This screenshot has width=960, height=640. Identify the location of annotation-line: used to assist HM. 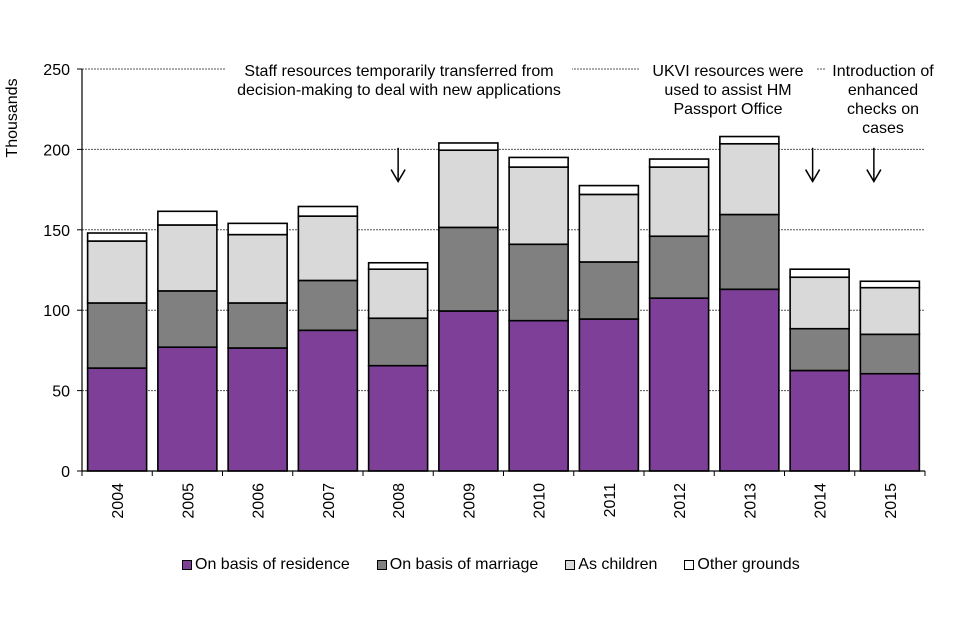
(728, 90).